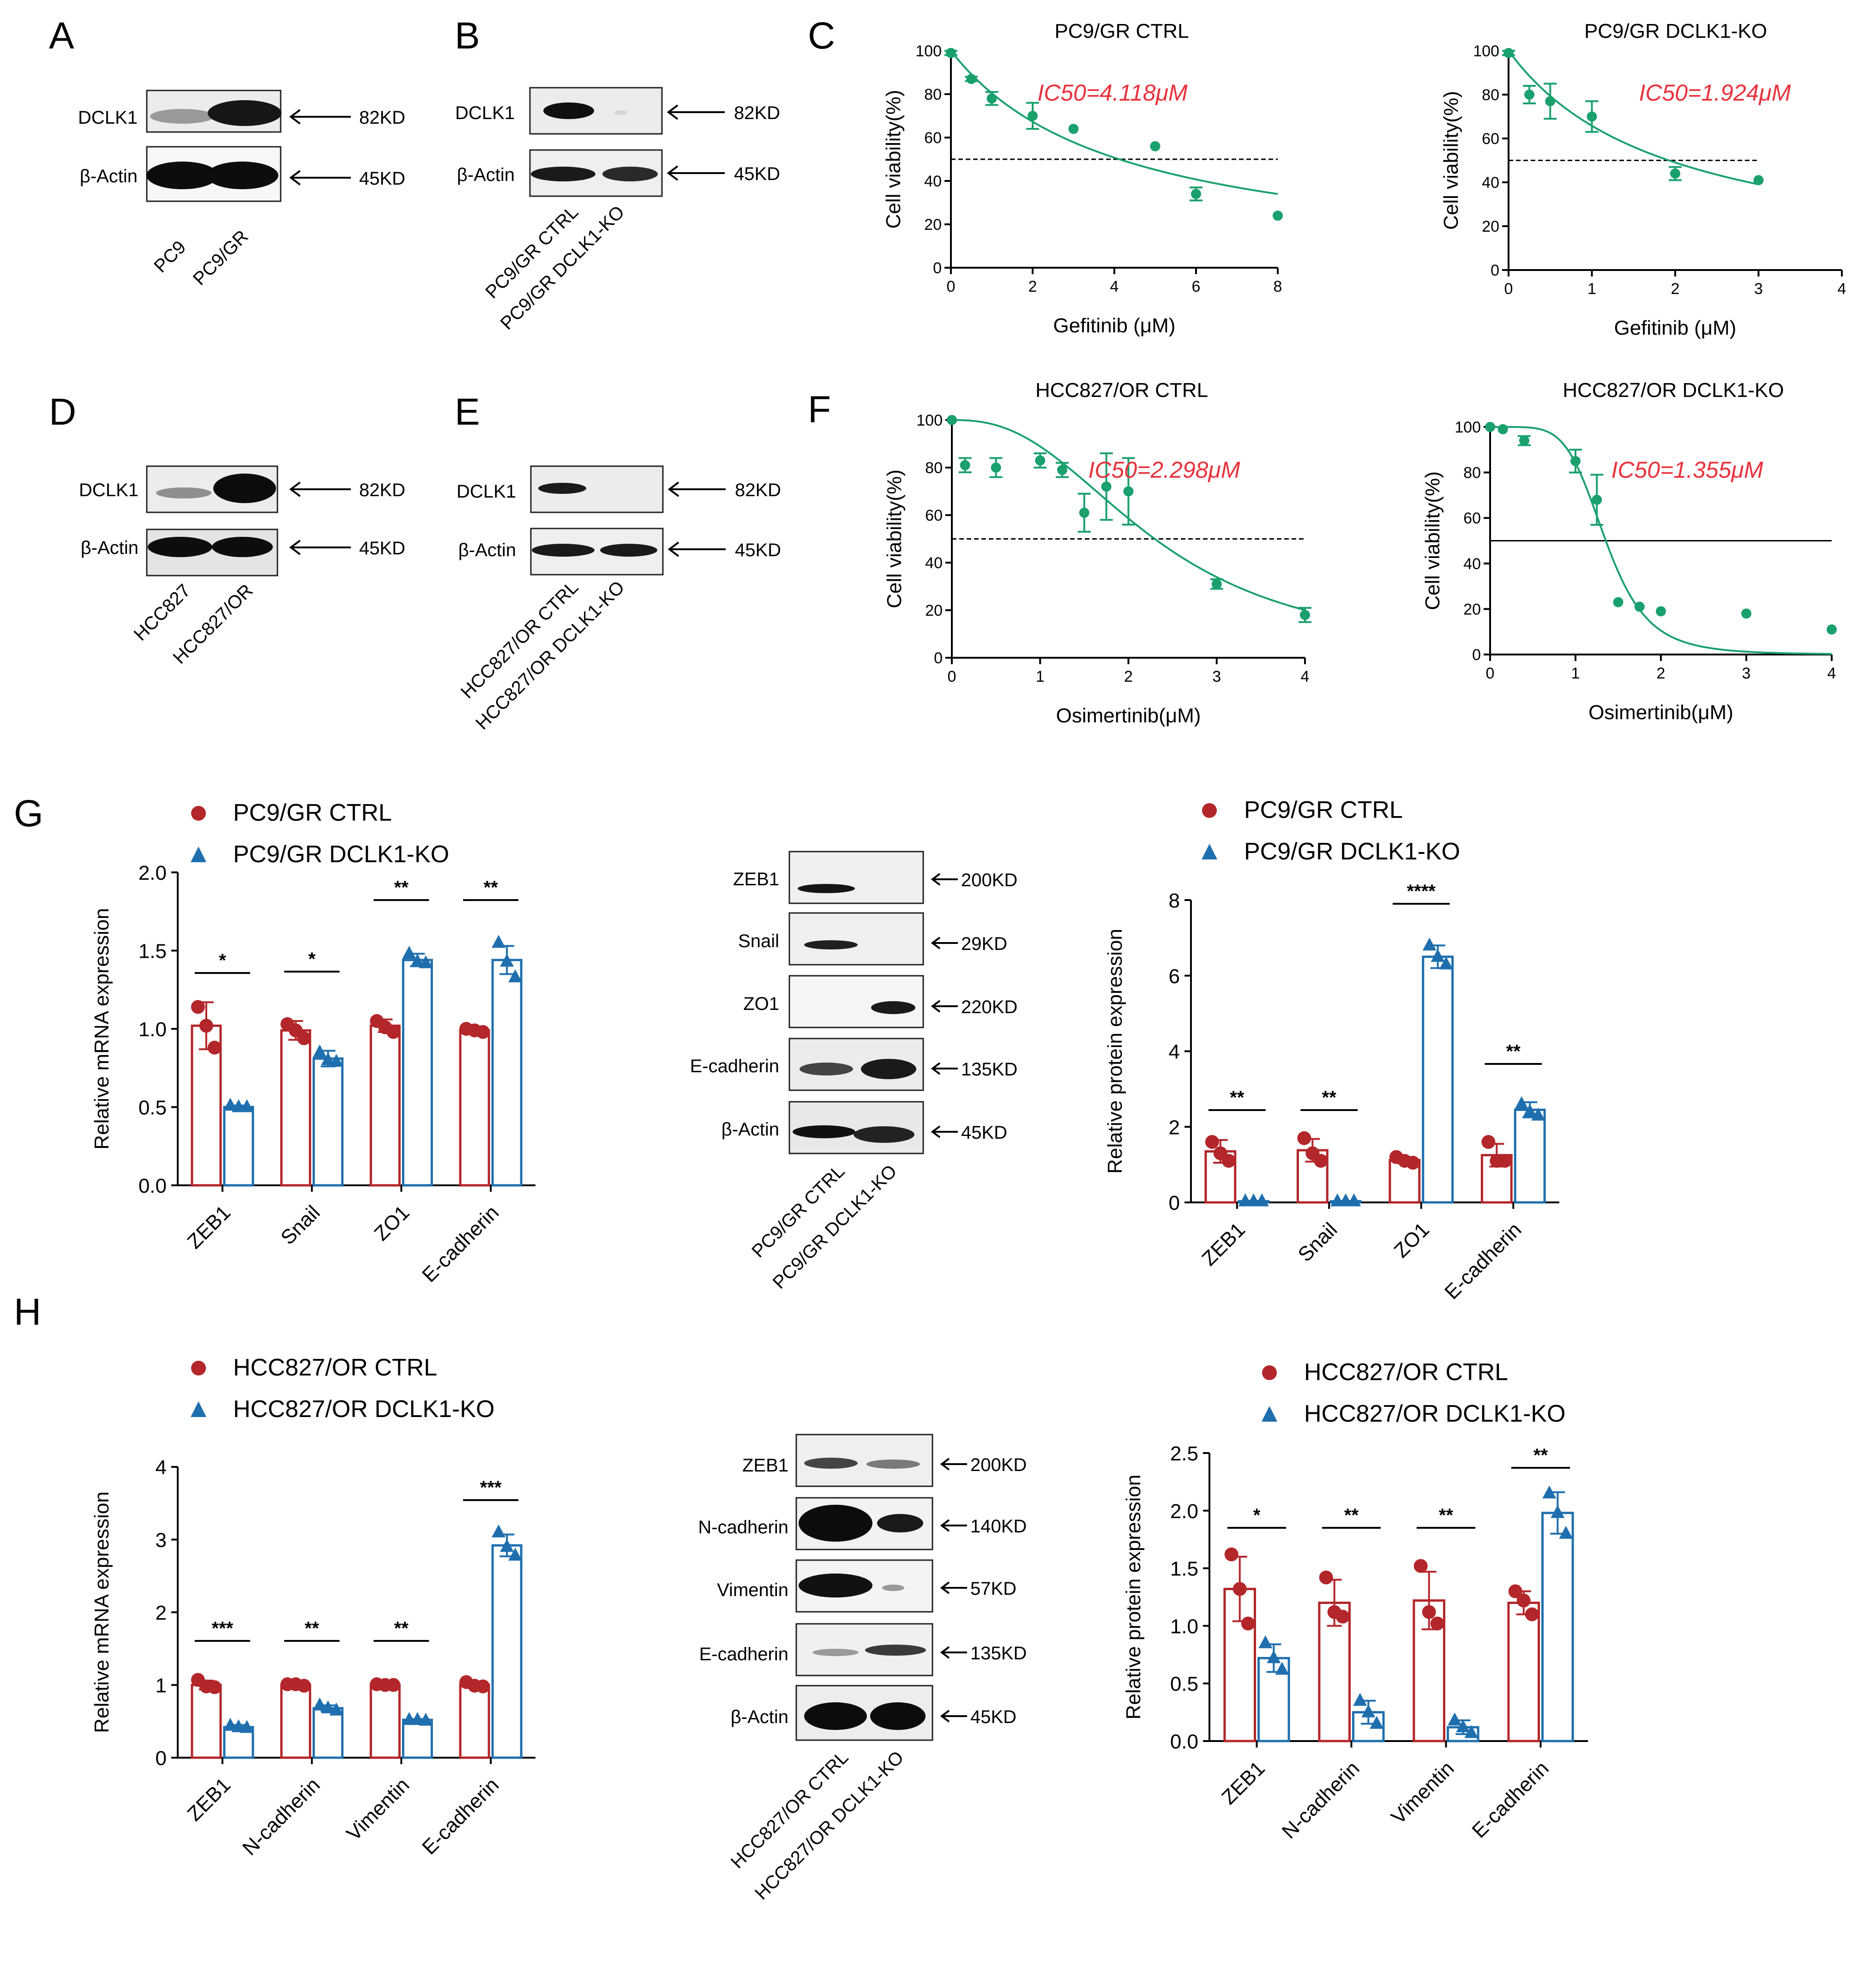 The image size is (1876, 1964). I want to click on blot-g-row-3: ZO1, so click(761, 1004).